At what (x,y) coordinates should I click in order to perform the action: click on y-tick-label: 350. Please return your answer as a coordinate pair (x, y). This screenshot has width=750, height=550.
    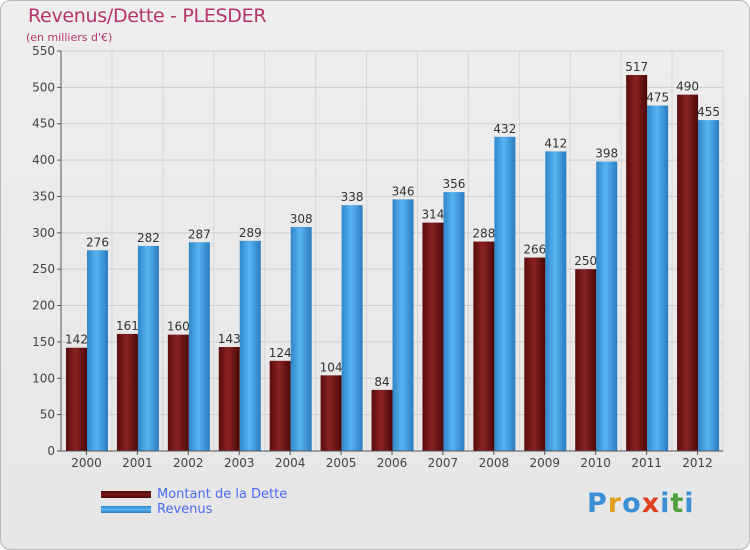
    Looking at the image, I should click on (43, 196).